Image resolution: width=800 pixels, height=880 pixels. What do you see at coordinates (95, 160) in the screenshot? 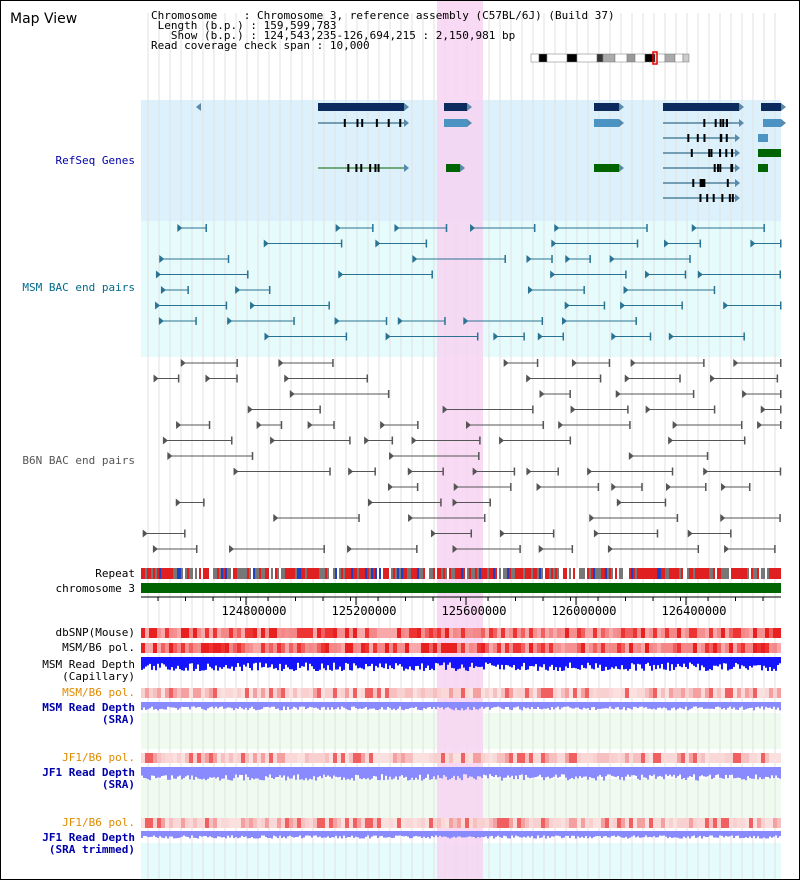
I see `track-label-refseq: RefSeq Genes` at bounding box center [95, 160].